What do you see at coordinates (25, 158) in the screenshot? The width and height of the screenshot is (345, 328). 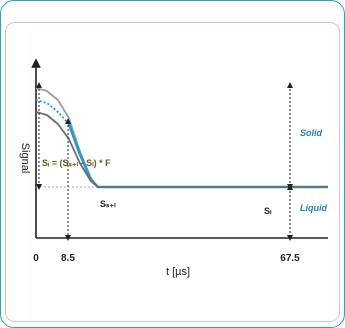 I see `y-axis-label: Signal` at bounding box center [25, 158].